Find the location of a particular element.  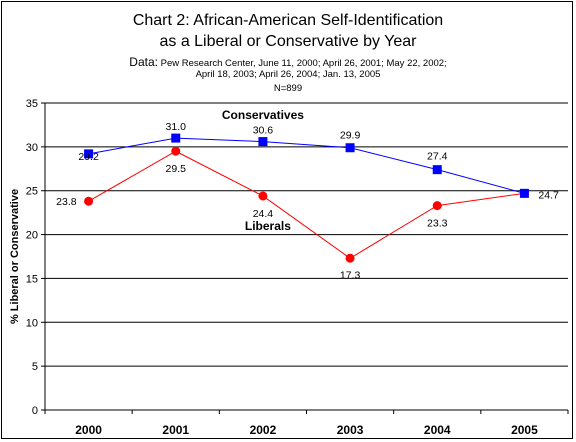

conservatives-data-label: 31.0 is located at coordinates (176, 127).